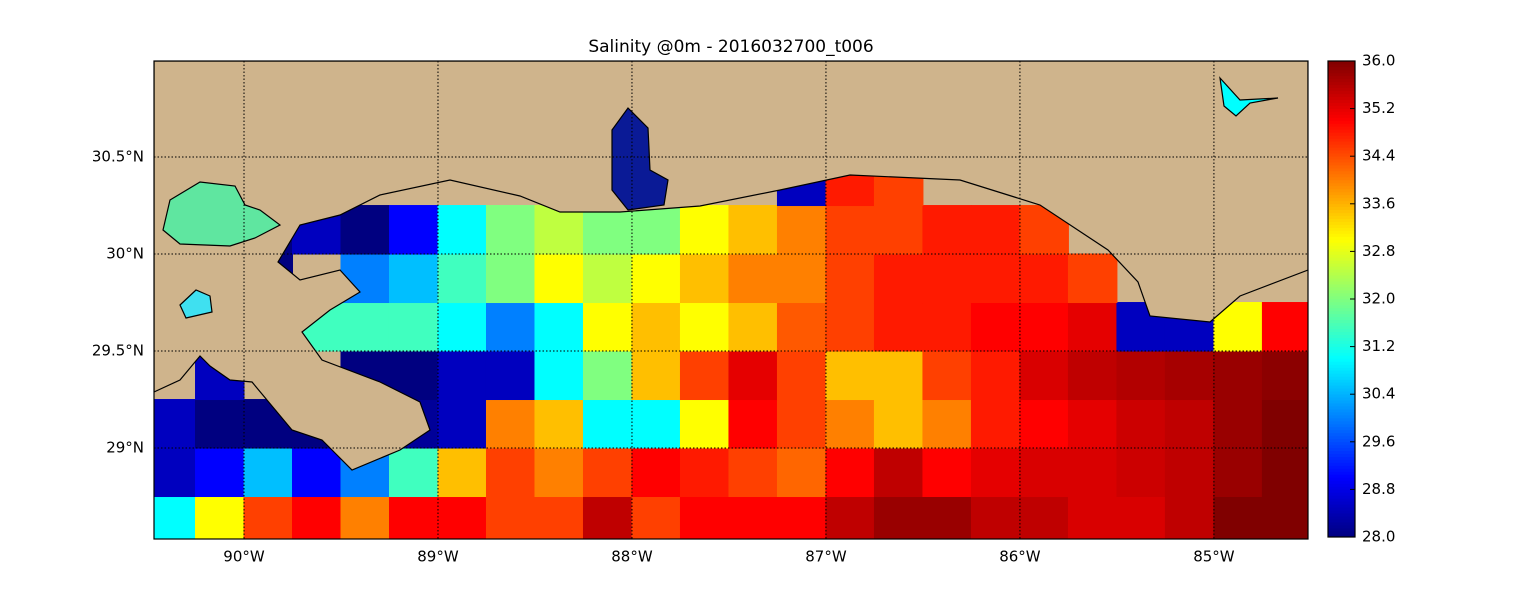 The image size is (1539, 604). What do you see at coordinates (244, 557) in the screenshot?
I see `x-tick-label: 90°W` at bounding box center [244, 557].